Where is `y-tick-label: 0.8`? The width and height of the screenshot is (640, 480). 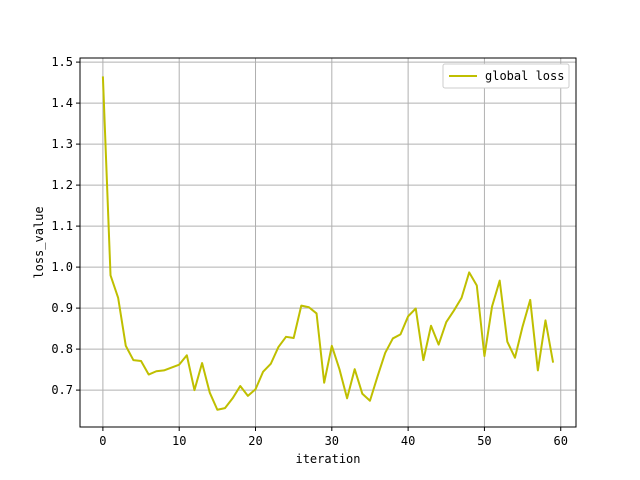
y-tick-label: 0.8 is located at coordinates (62, 349).